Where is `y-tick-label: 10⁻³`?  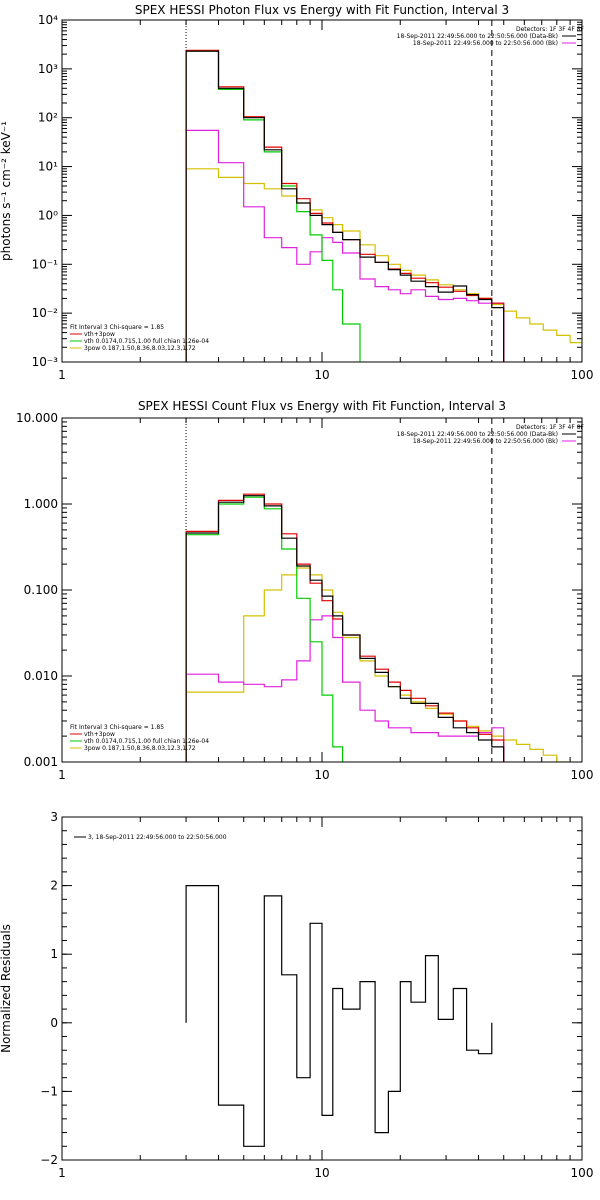
y-tick-label: 10⁻³ is located at coordinates (45, 362).